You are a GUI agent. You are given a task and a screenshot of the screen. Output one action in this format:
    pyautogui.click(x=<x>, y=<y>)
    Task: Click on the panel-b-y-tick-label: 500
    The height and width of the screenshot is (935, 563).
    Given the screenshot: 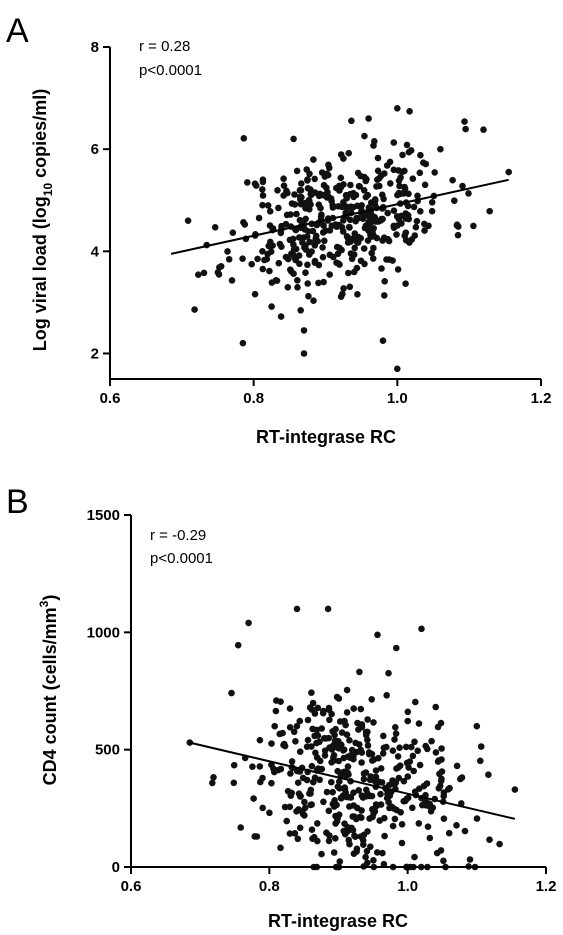 What is the action you would take?
    pyautogui.click(x=107, y=750)
    